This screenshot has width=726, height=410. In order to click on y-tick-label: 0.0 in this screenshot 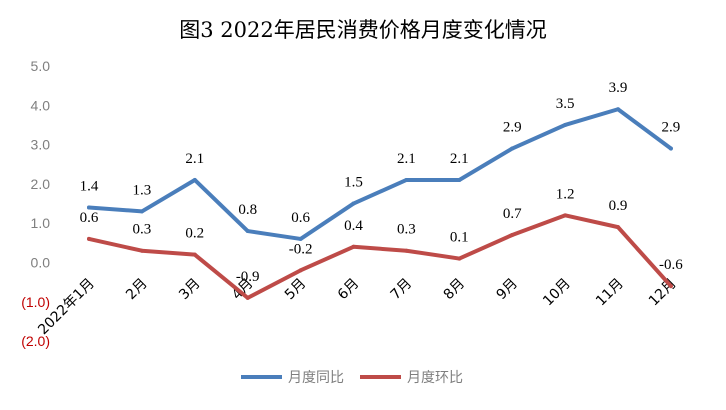, I will do `click(41, 263)`.